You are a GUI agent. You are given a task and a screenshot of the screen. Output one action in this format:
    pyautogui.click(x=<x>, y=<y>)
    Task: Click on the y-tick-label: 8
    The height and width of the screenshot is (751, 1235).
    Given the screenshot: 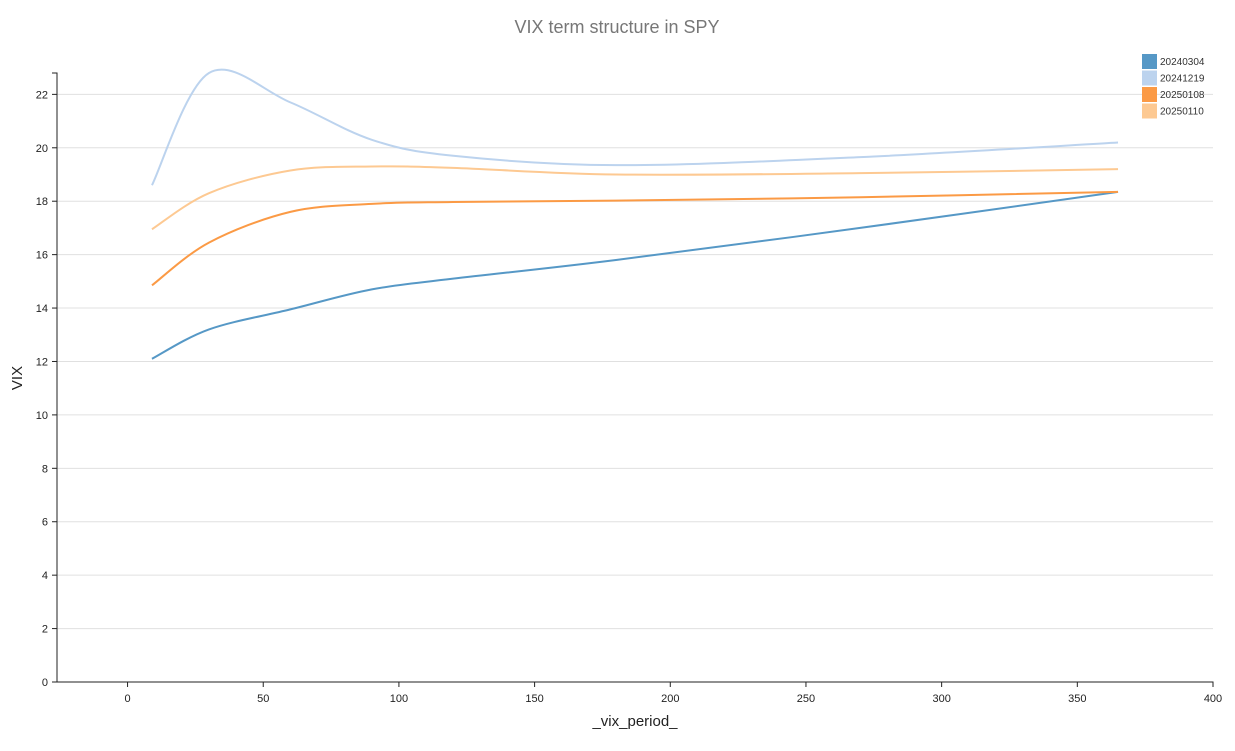 What is the action you would take?
    pyautogui.click(x=45, y=469)
    